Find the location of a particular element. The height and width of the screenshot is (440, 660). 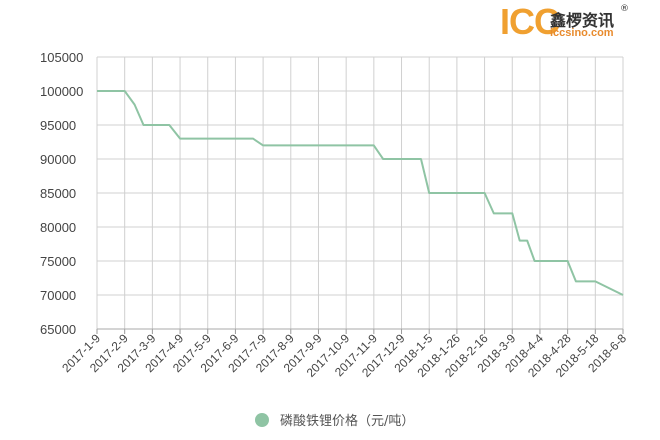

legend: 磷酸铁锂价格（元/吨） is located at coordinates (334, 421).